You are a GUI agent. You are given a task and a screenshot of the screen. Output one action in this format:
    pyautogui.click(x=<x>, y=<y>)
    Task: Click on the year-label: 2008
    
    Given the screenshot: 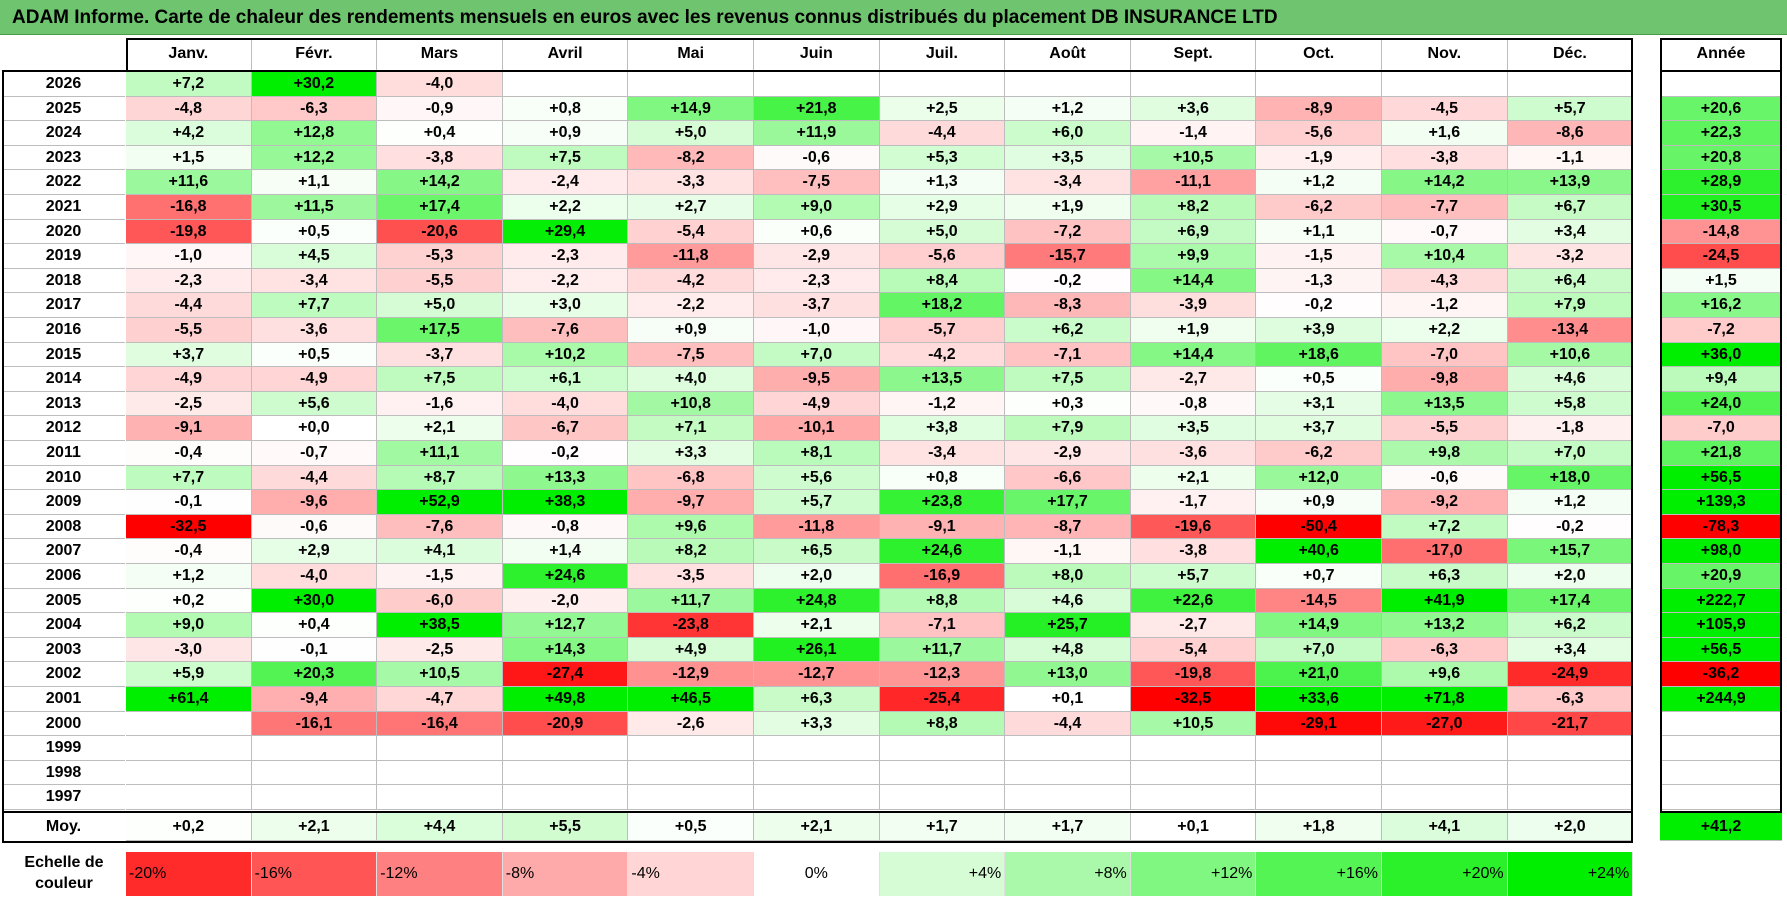 What is the action you would take?
    pyautogui.click(x=63, y=527)
    